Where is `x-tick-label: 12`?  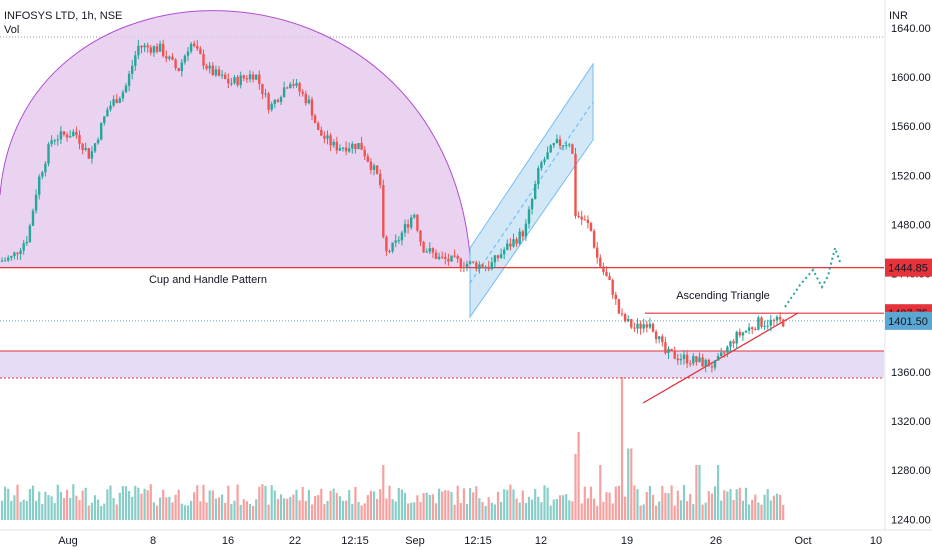
x-tick-label: 12 is located at coordinates (541, 541).